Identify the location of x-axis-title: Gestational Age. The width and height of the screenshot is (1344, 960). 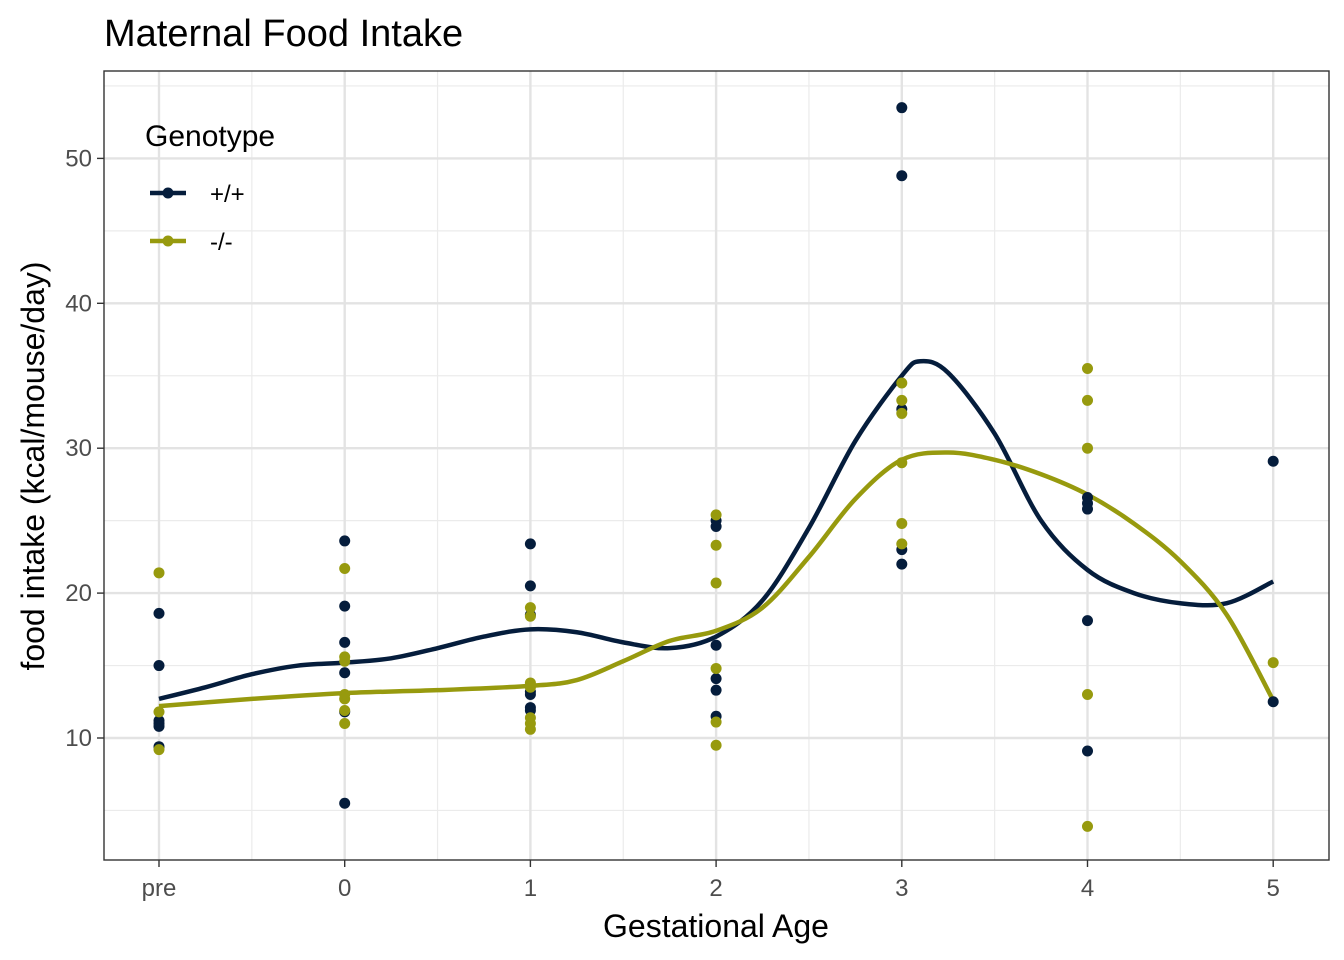
(716, 926).